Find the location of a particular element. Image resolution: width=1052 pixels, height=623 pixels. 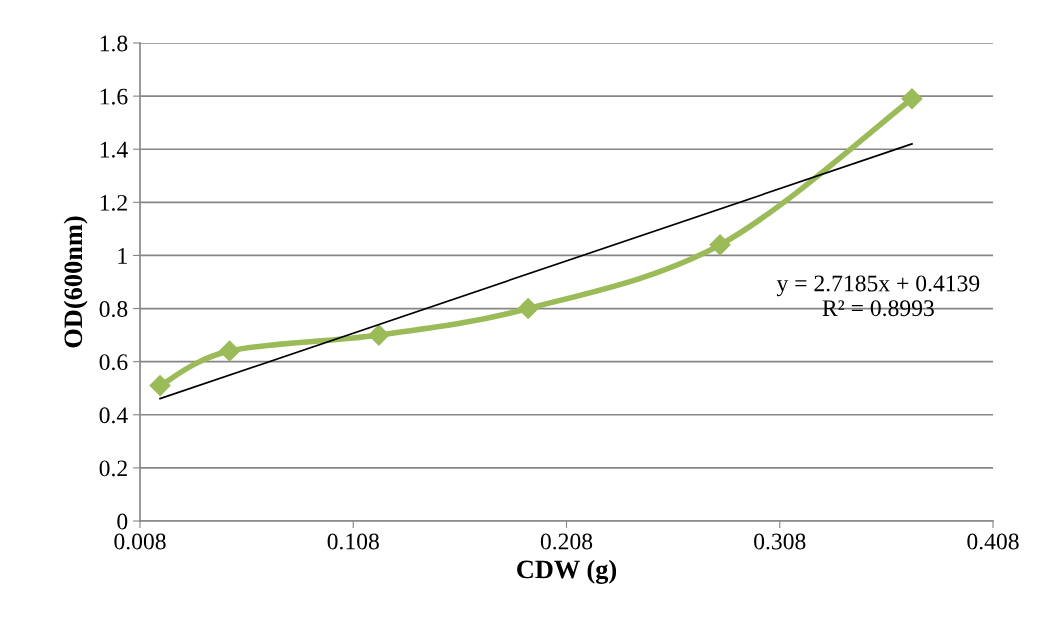

x-tick-label: 0.408 is located at coordinates (993, 541).